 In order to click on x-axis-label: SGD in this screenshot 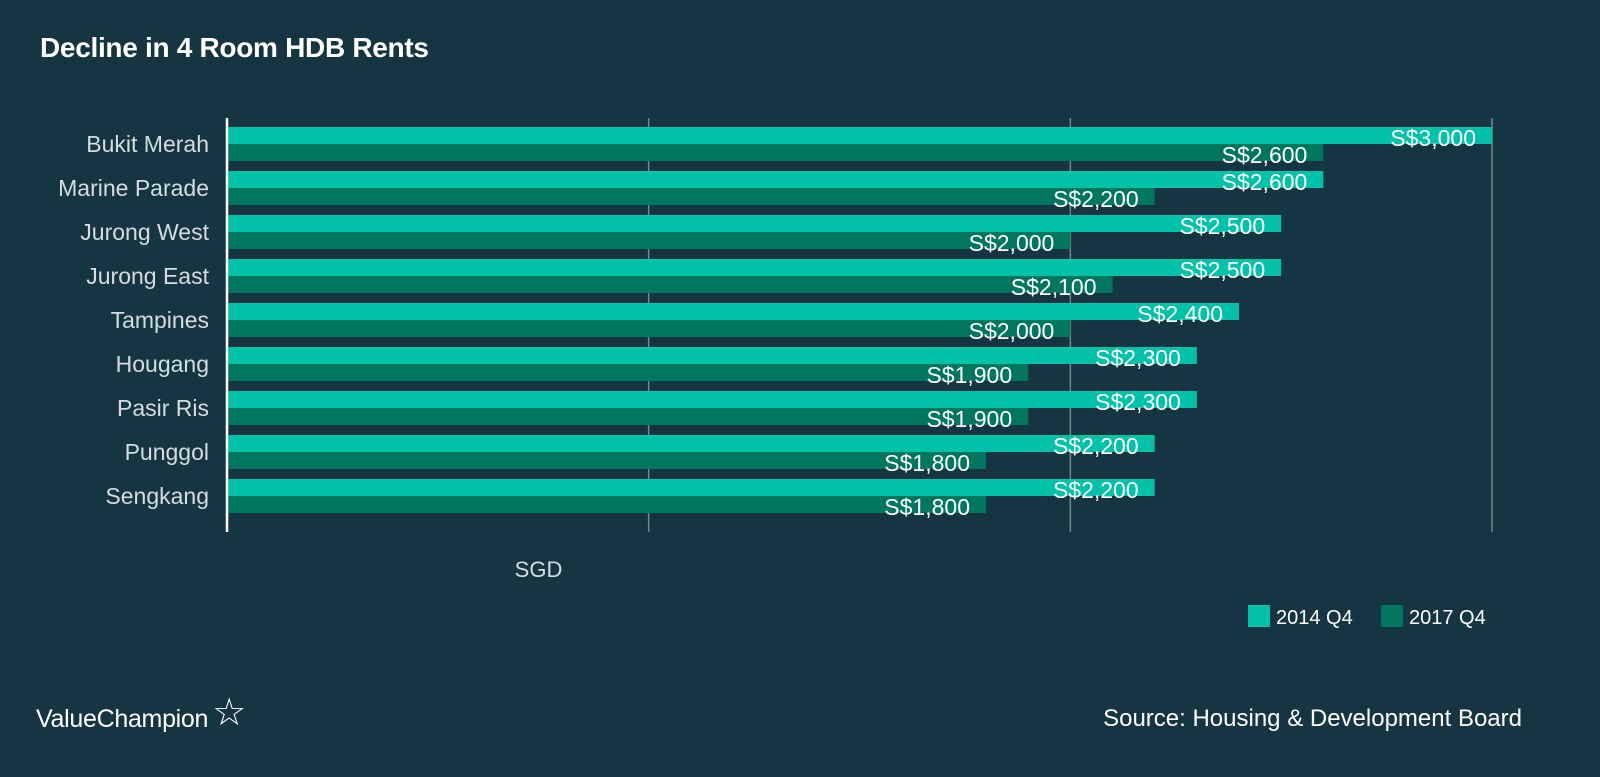, I will do `click(539, 569)`.